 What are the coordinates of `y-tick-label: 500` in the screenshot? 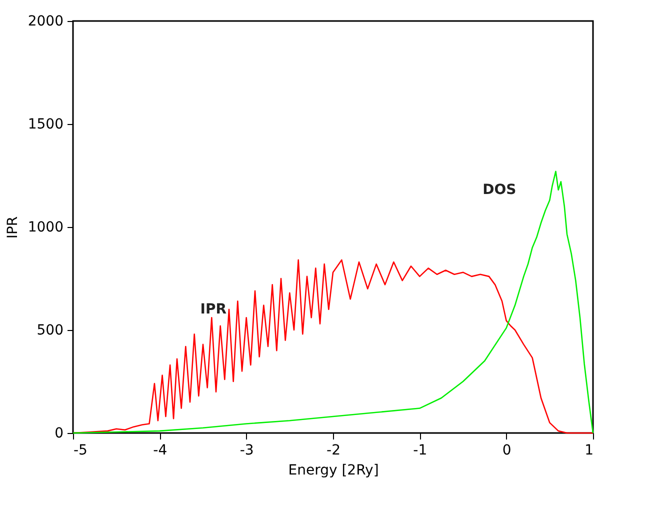 It's located at (50, 330).